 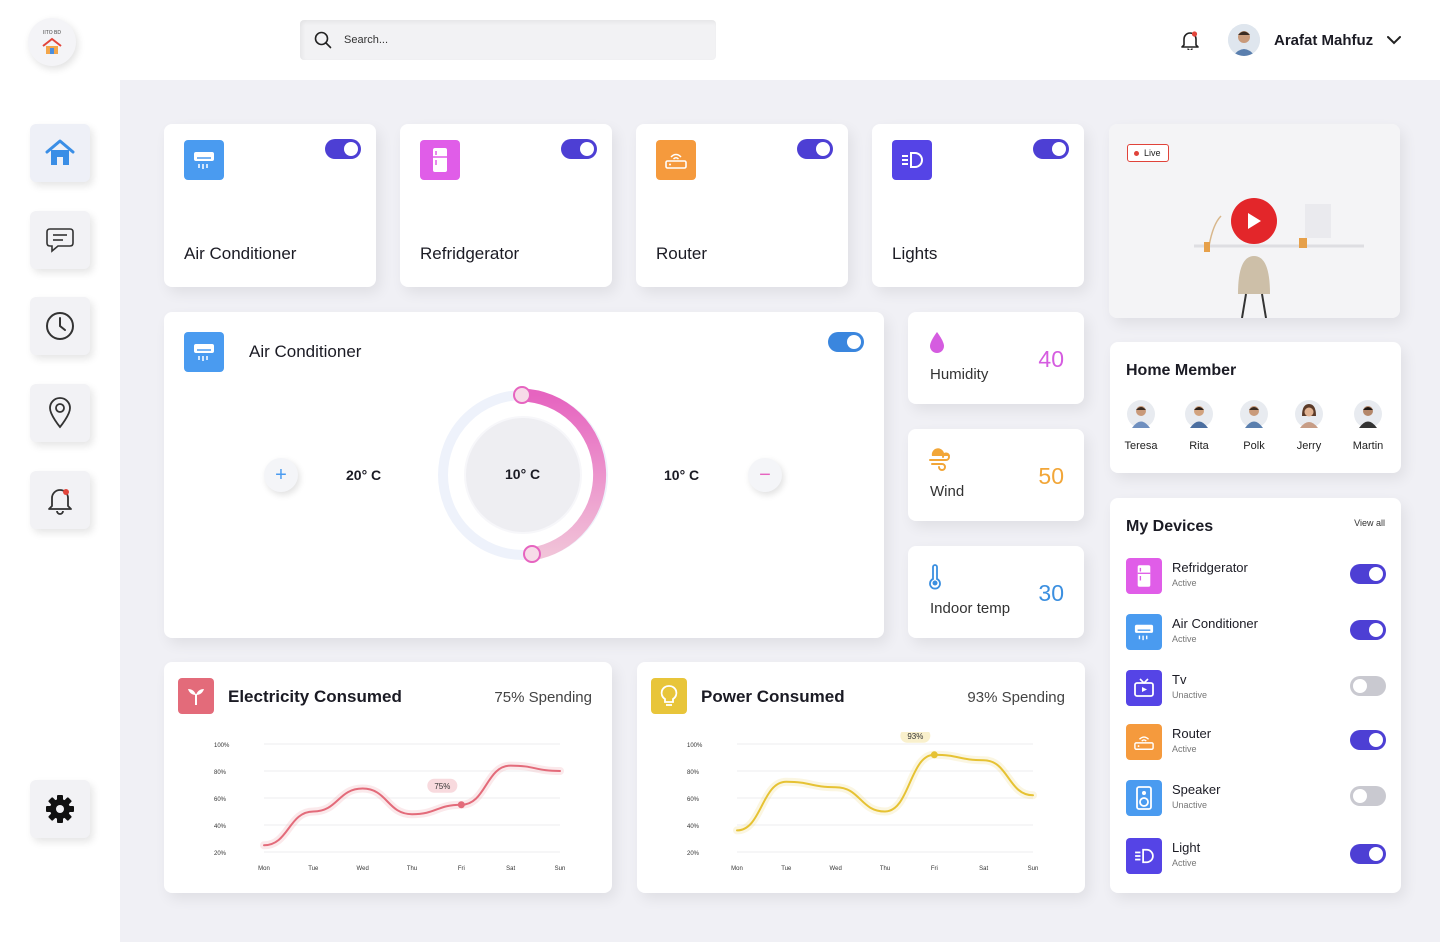 I want to click on device-label: Refridgerator, so click(x=470, y=253).